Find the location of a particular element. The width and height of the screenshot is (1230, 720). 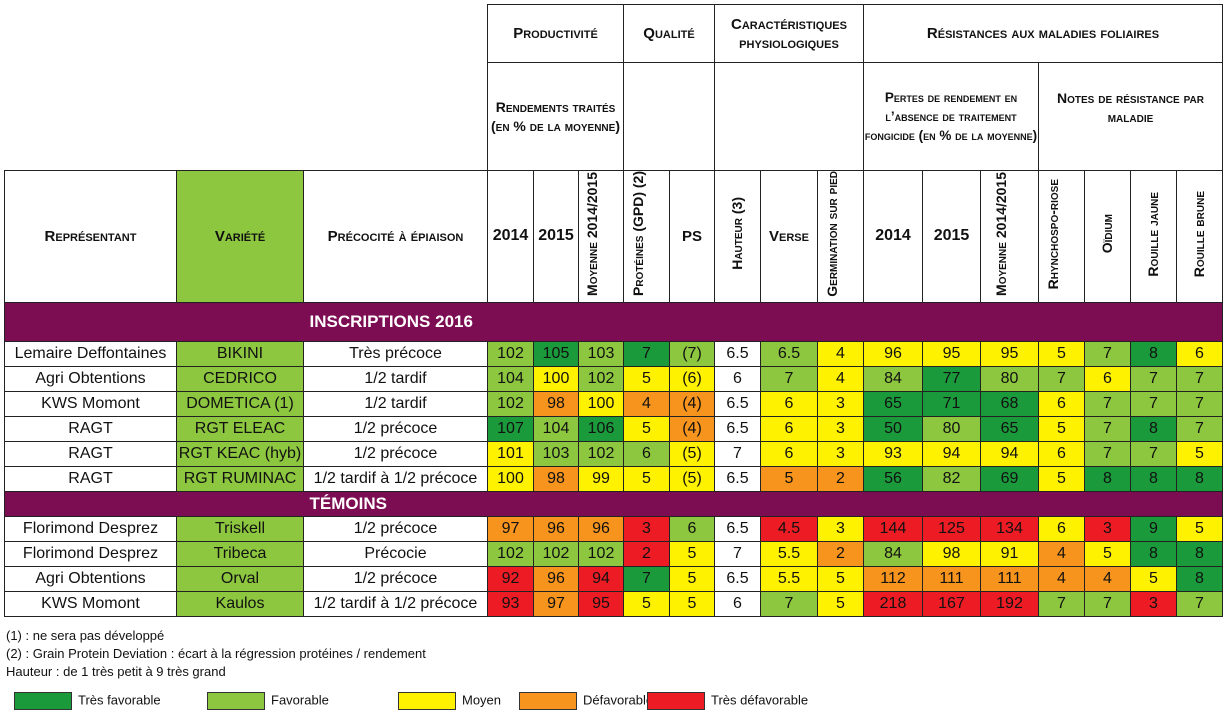

cell-variete: Triskell is located at coordinates (240, 528).